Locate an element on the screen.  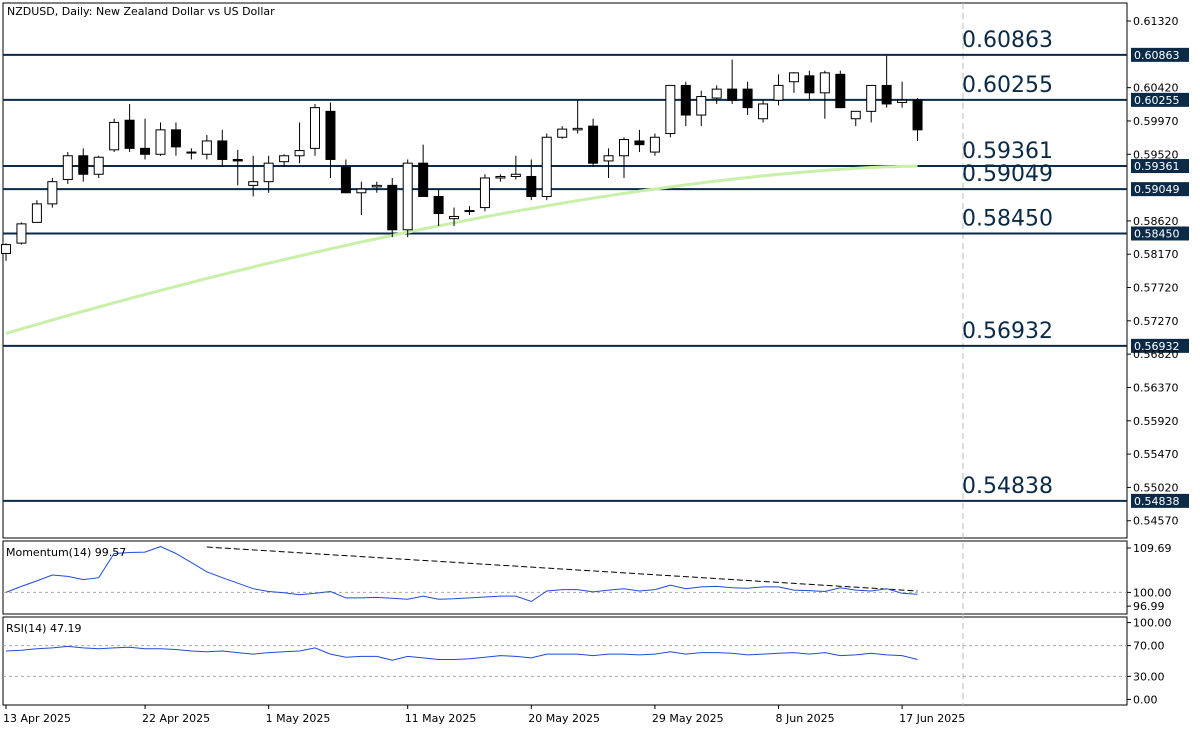
price-tick-label: 0.60420 is located at coordinates (1156, 88).